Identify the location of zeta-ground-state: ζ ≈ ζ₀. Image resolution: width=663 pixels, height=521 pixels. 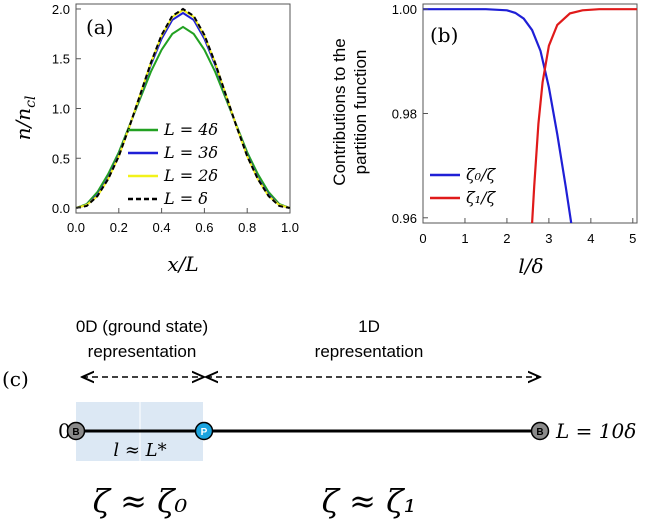
(140, 501).